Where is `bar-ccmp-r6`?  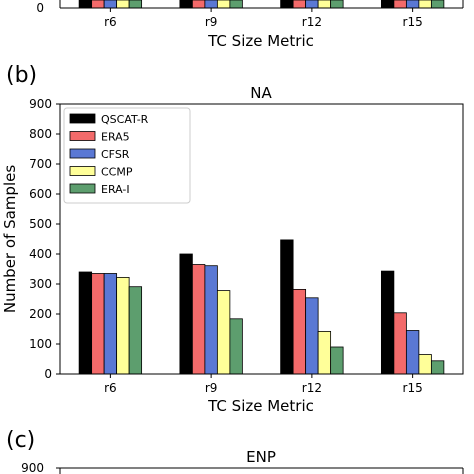 bar-ccmp-r6 is located at coordinates (123, 325).